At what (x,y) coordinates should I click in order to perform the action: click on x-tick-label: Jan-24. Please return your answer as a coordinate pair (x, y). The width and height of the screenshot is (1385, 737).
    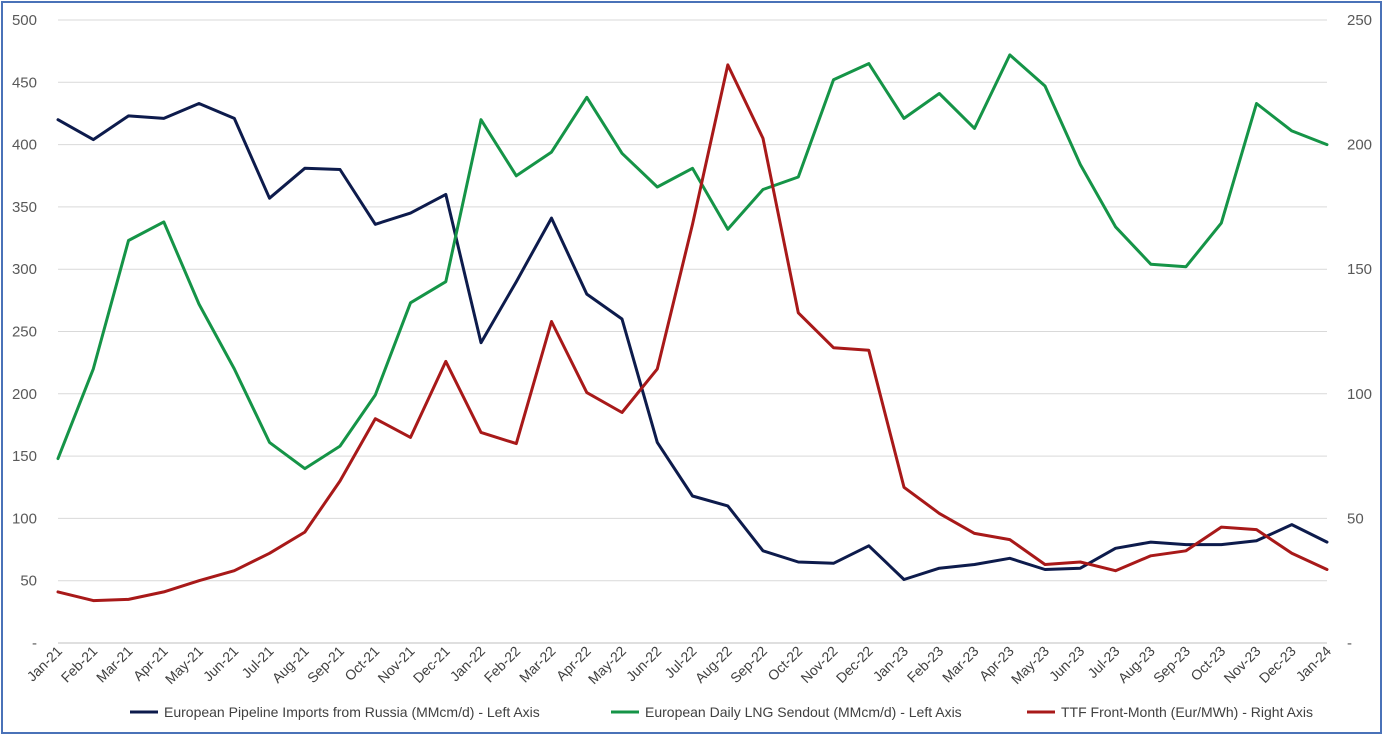
    Looking at the image, I should click on (1314, 664).